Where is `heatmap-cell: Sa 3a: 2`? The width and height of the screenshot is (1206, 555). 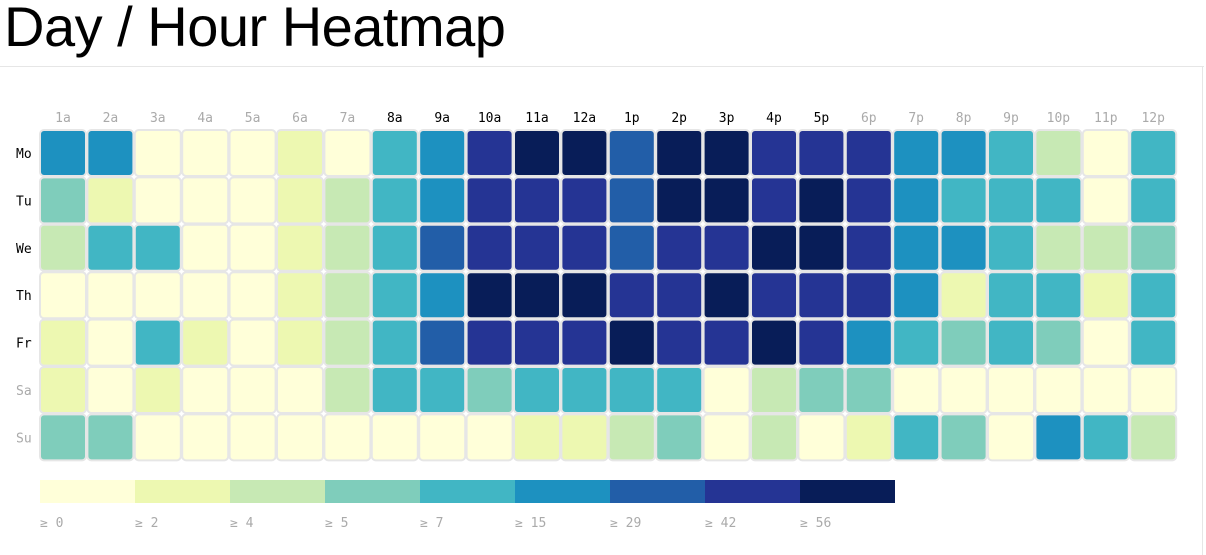
heatmap-cell: Sa 3a: 2 is located at coordinates (157, 390).